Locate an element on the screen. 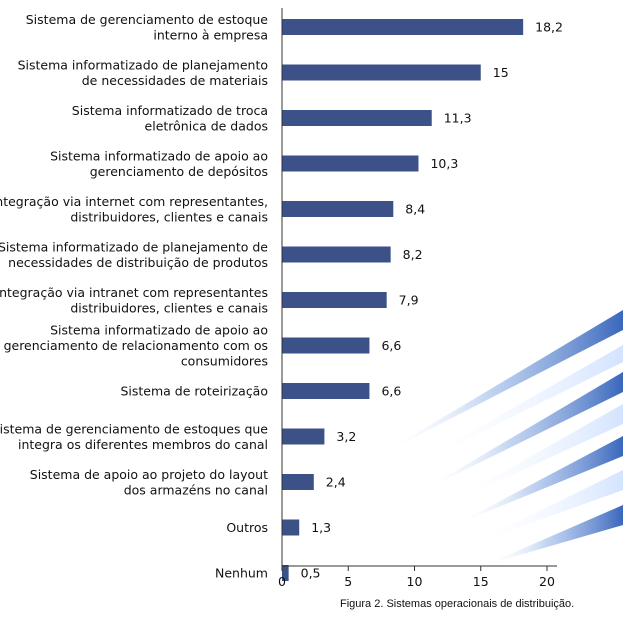  category-label-line: Outros is located at coordinates (247, 527).